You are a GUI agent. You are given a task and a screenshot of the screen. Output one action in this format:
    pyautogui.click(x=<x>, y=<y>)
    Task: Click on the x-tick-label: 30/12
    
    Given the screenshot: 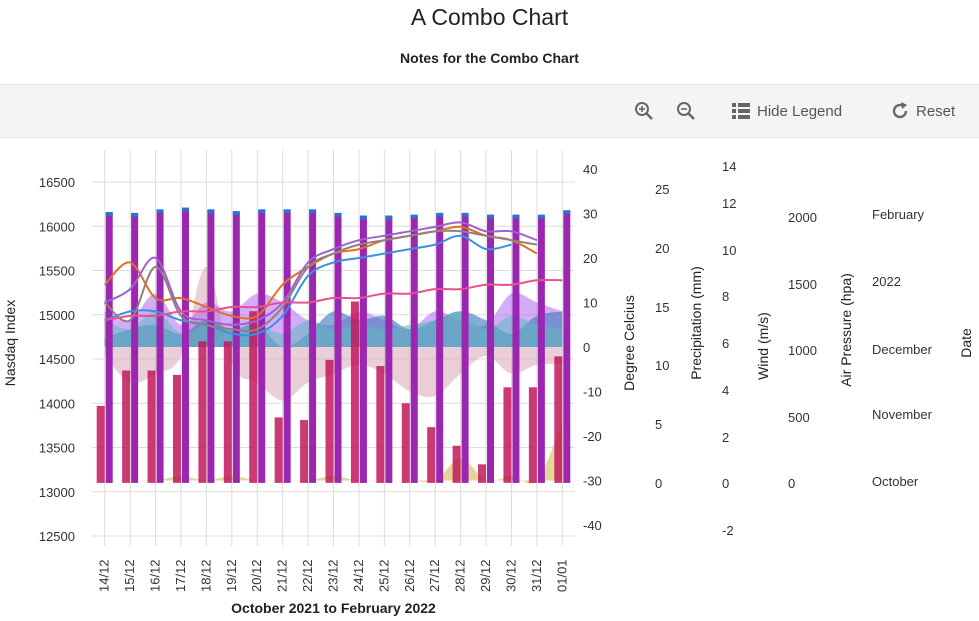 What is the action you would take?
    pyautogui.click(x=510, y=575)
    